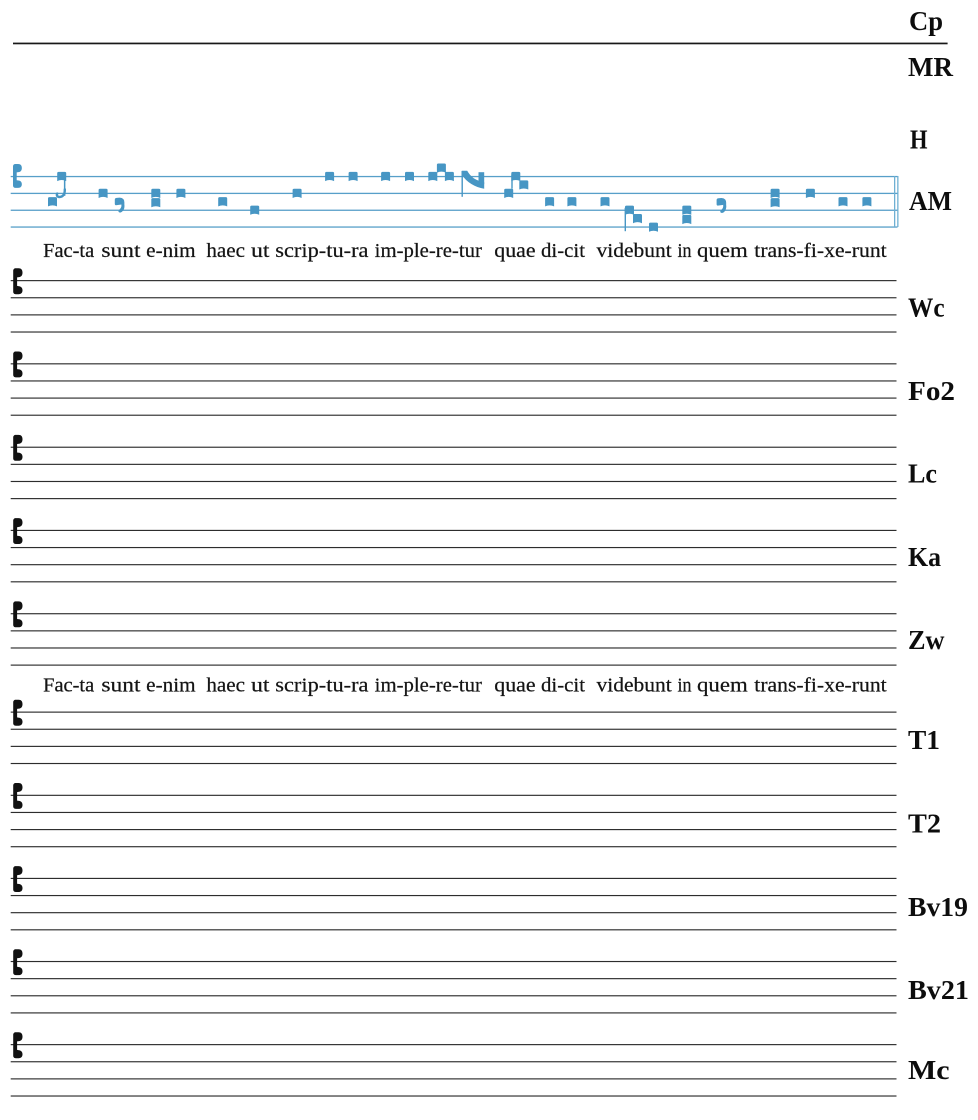 Image resolution: width=978 pixels, height=1120 pixels. I want to click on svg-text: T2, so click(924, 823).